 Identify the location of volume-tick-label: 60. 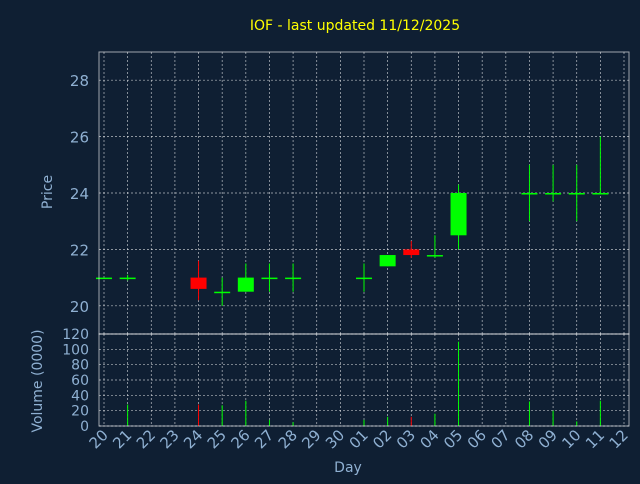
(80, 381).